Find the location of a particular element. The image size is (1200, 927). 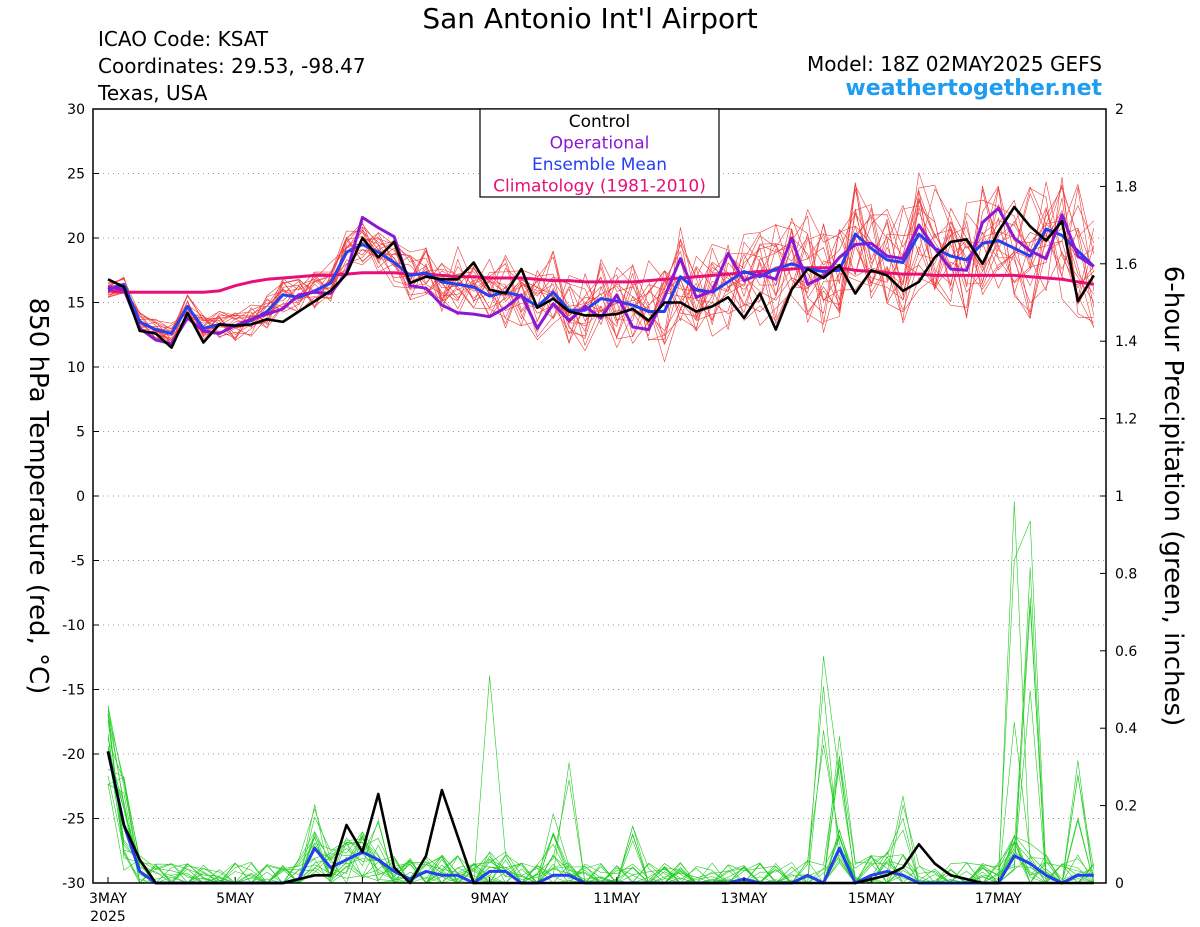

chart-title: San Antonio Int'l Airport is located at coordinates (590, 18).